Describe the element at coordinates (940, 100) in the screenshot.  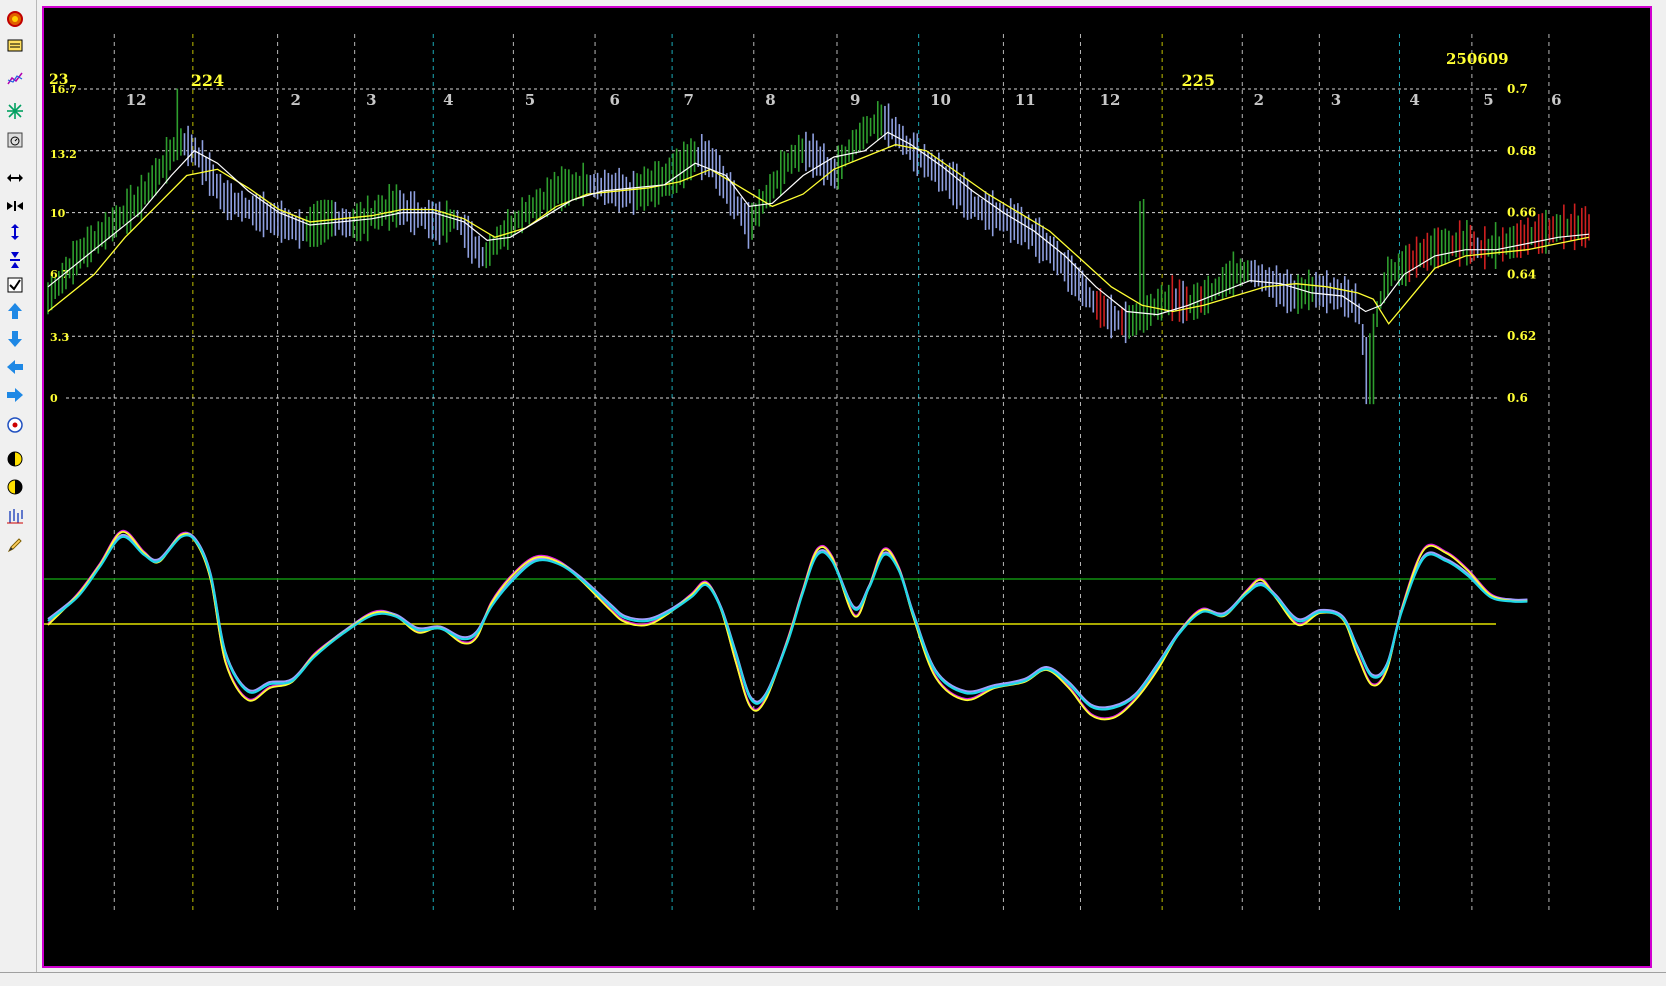
I see `month-label: 10` at that location.